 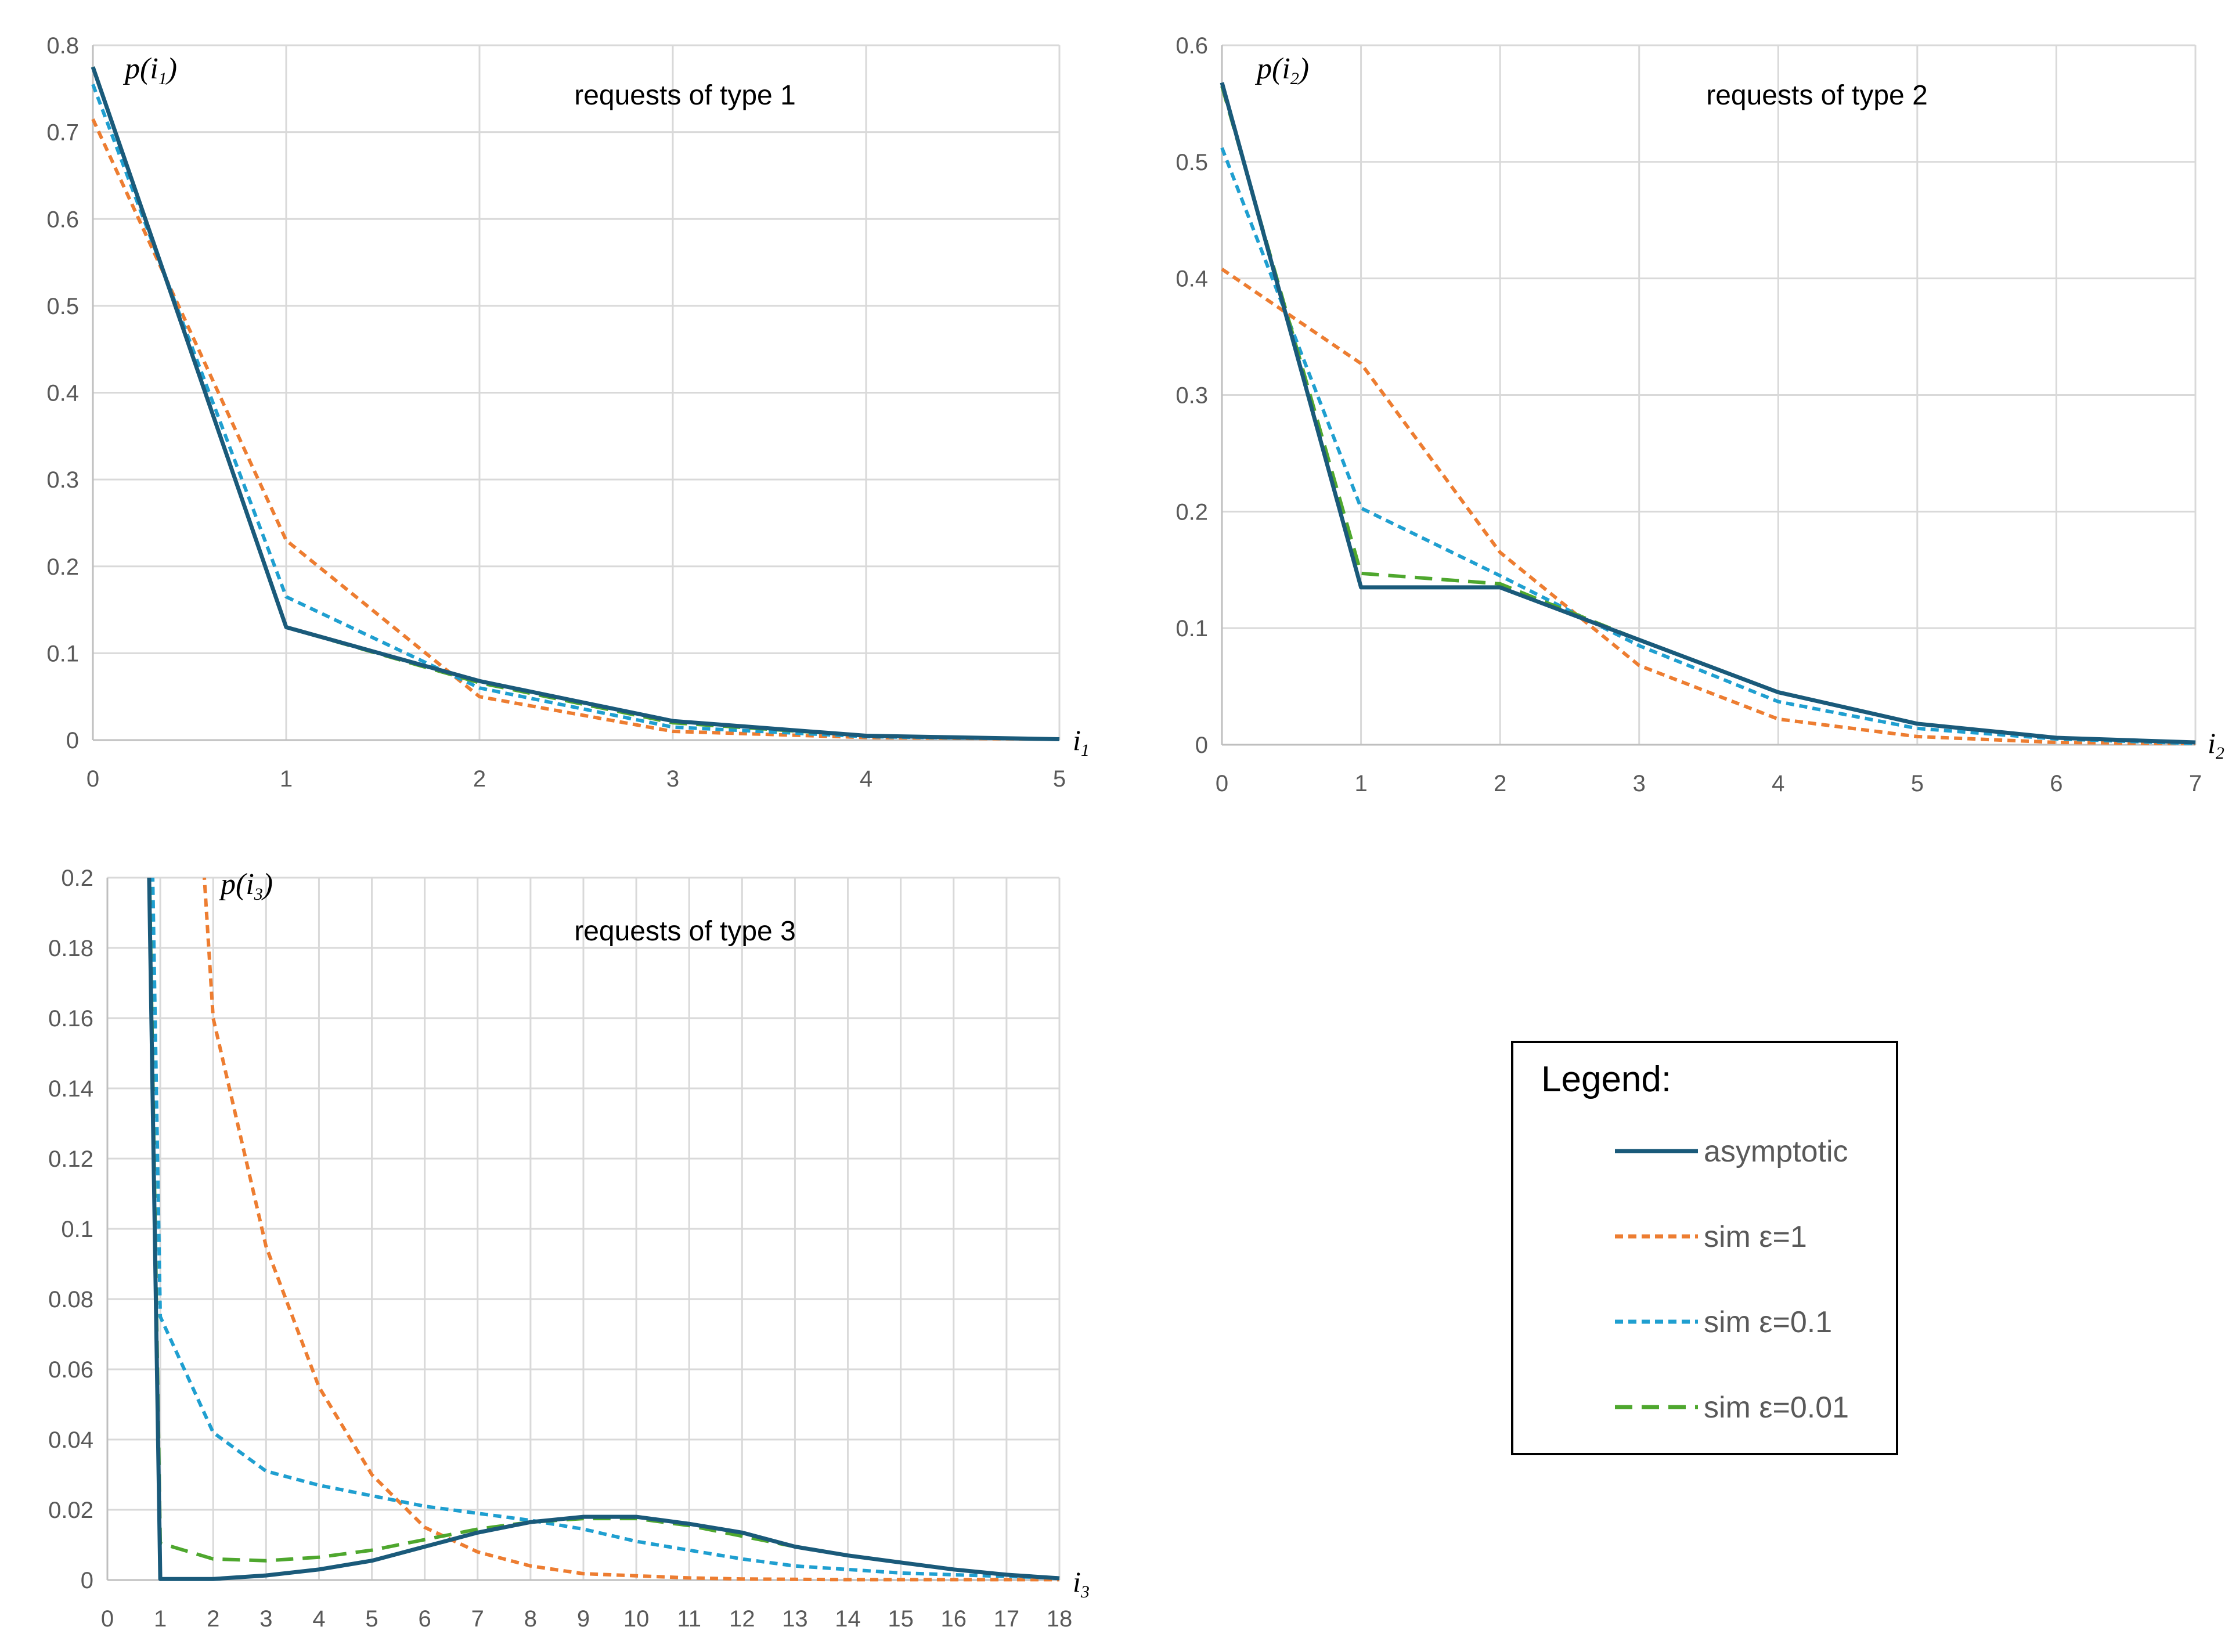 What do you see at coordinates (530, 1619) in the screenshot?
I see `x-tick-label: 8` at bounding box center [530, 1619].